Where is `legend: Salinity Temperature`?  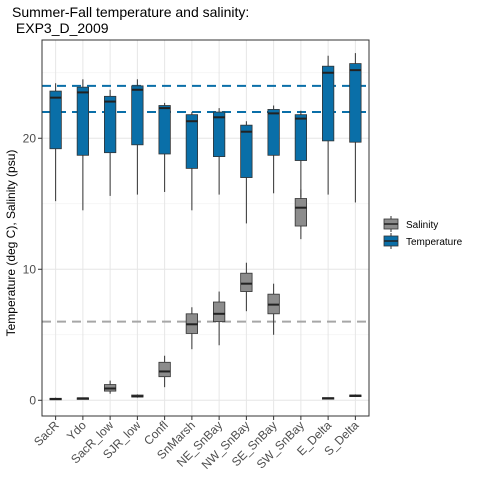
legend: Salinity Temperature is located at coordinates (423, 232).